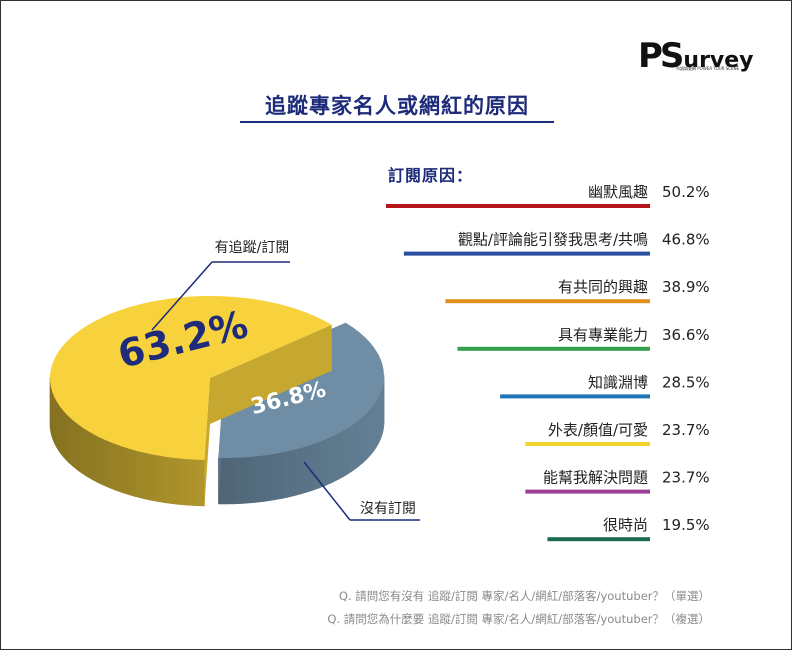 This screenshot has height=650, width=792. I want to click on bar-value-label: 36.6%, so click(686, 335).